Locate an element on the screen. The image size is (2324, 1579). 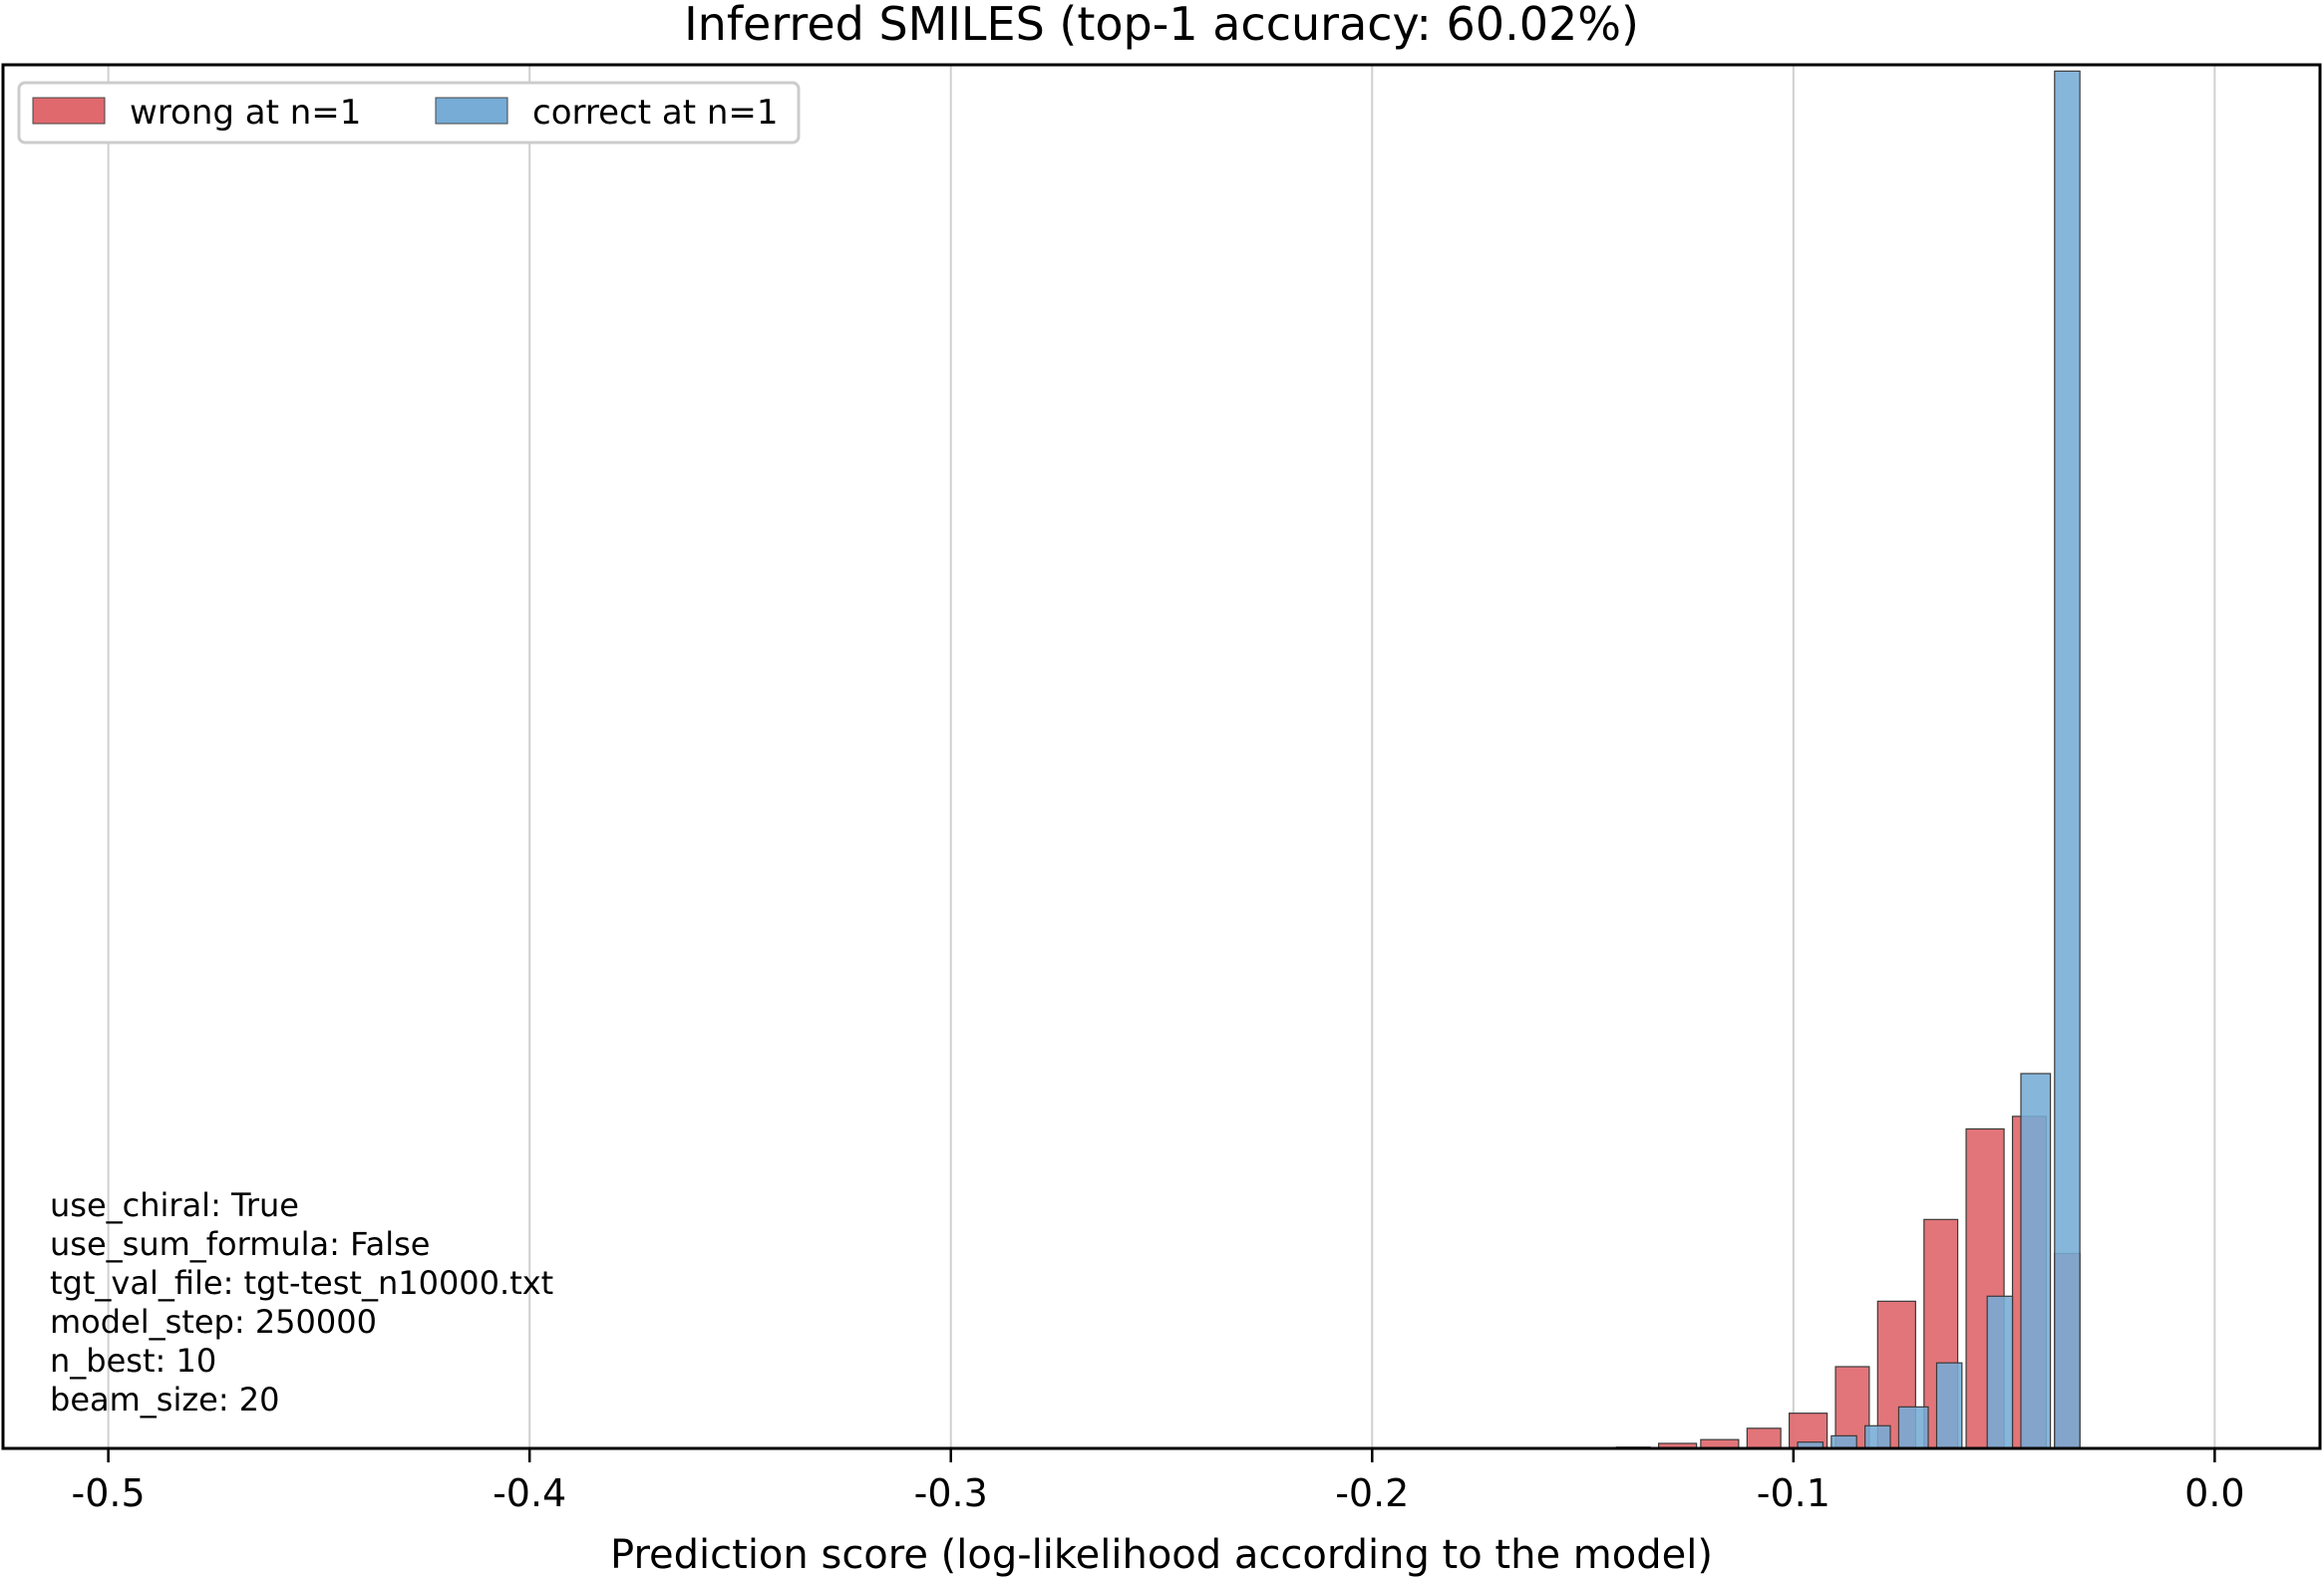
x-tick-label: -0.2 is located at coordinates (1372, 1493).